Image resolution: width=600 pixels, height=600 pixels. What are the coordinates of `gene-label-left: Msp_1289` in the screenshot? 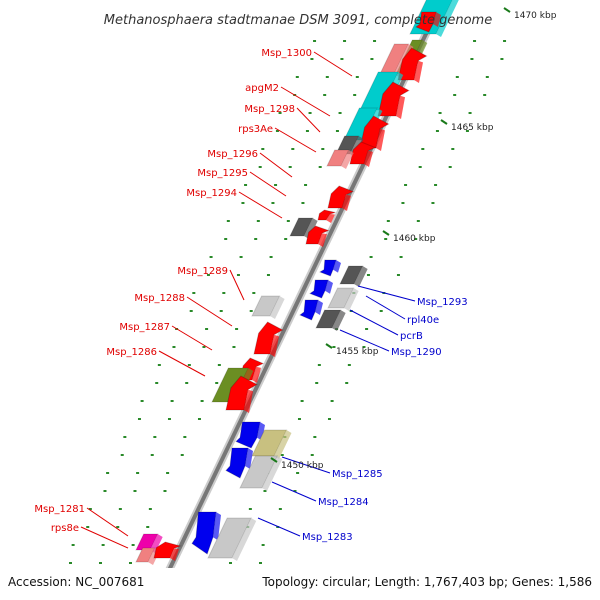 It's located at (202, 271).